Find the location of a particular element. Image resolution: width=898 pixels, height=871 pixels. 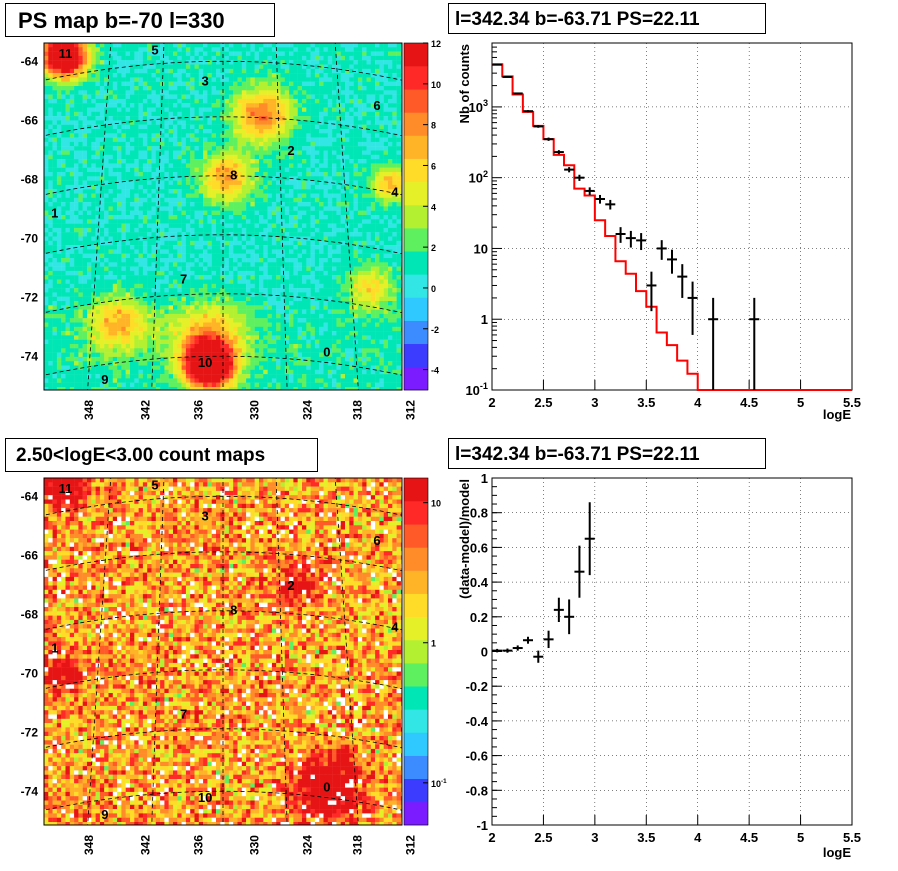

colorbar-tick-label: 8 is located at coordinates (433, 126).